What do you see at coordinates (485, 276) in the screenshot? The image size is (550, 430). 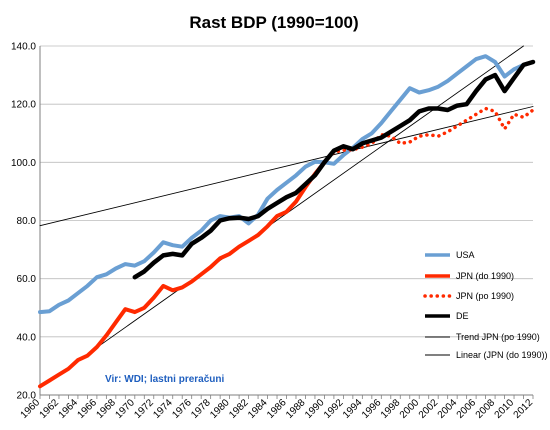 I see `legend-label: JPN (do 1990)` at bounding box center [485, 276].